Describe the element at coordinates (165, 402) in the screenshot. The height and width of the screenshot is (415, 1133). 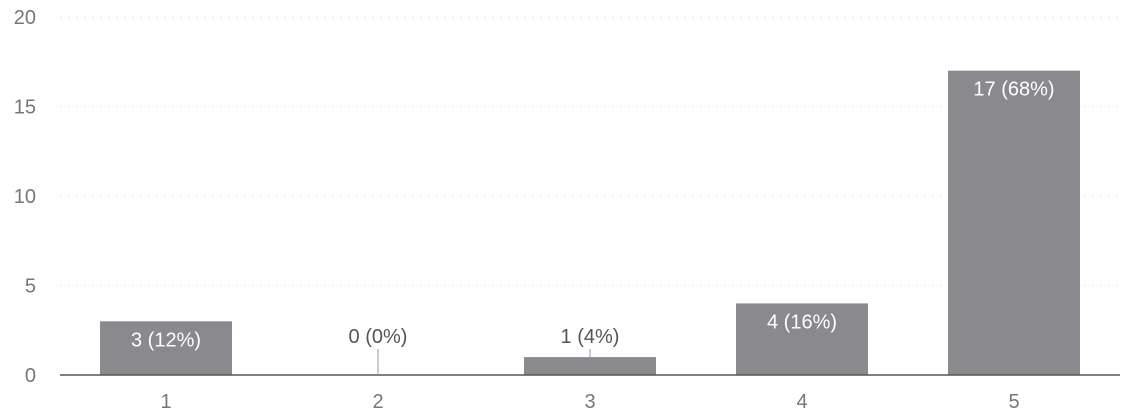
I see `x-tick-label: 1` at that location.